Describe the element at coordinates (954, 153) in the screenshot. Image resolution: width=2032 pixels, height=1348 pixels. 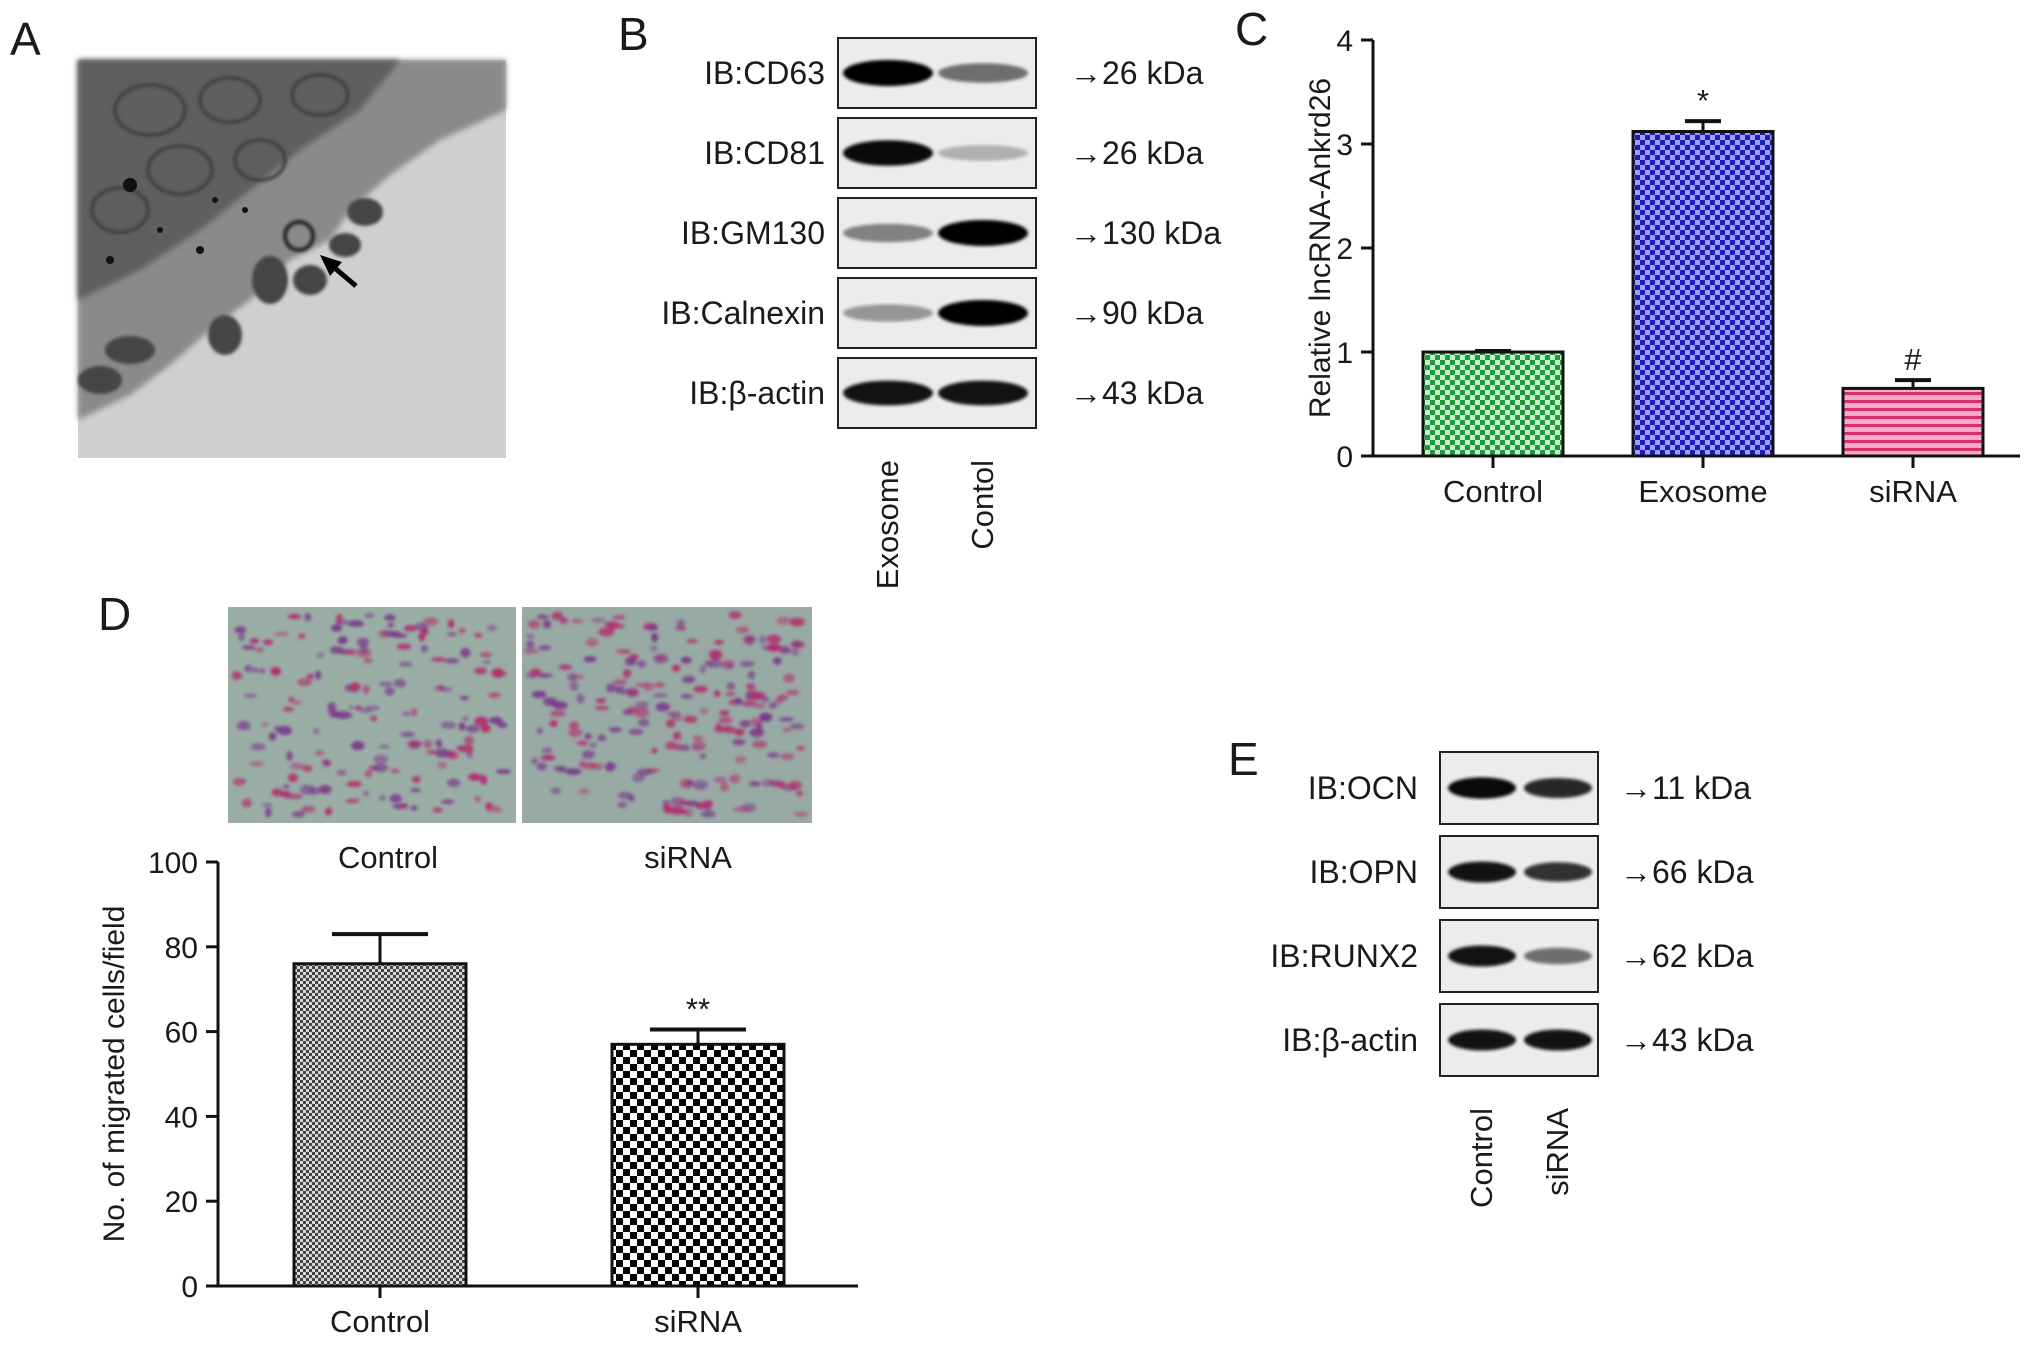
I see `blot-row-2: IB:CD81 →26 kDa` at that location.